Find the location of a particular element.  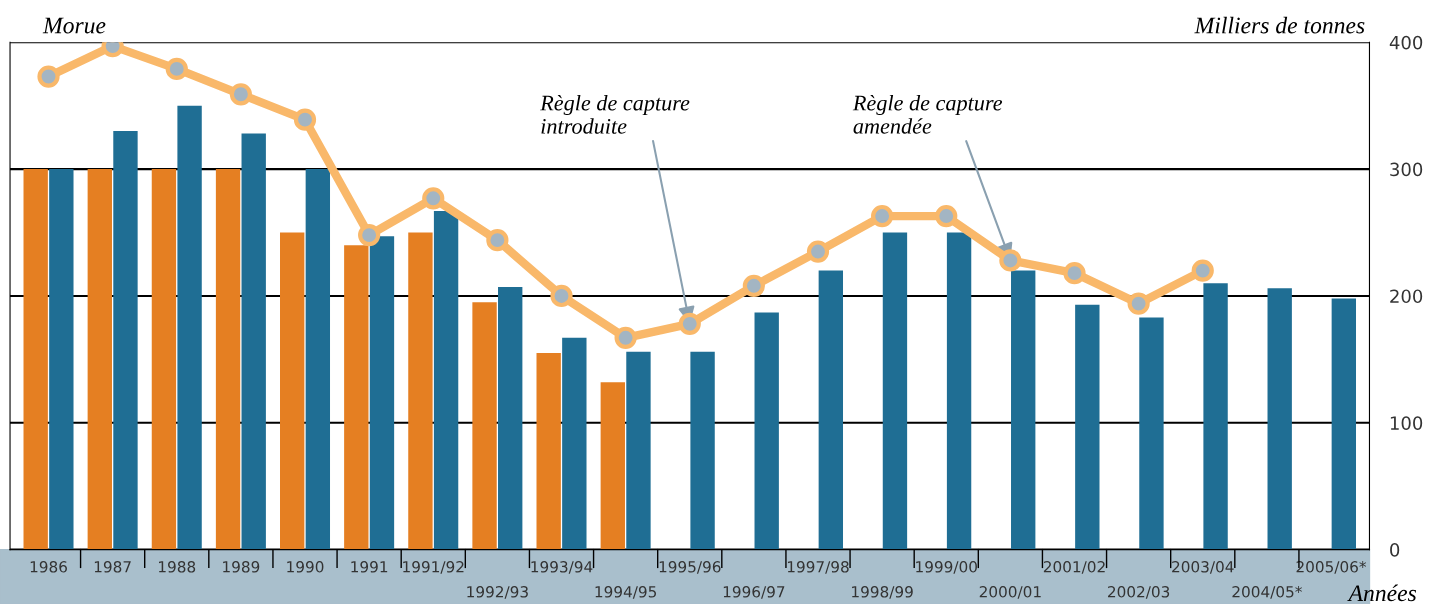

x-tick-label: 2001/02 is located at coordinates (1074, 567).